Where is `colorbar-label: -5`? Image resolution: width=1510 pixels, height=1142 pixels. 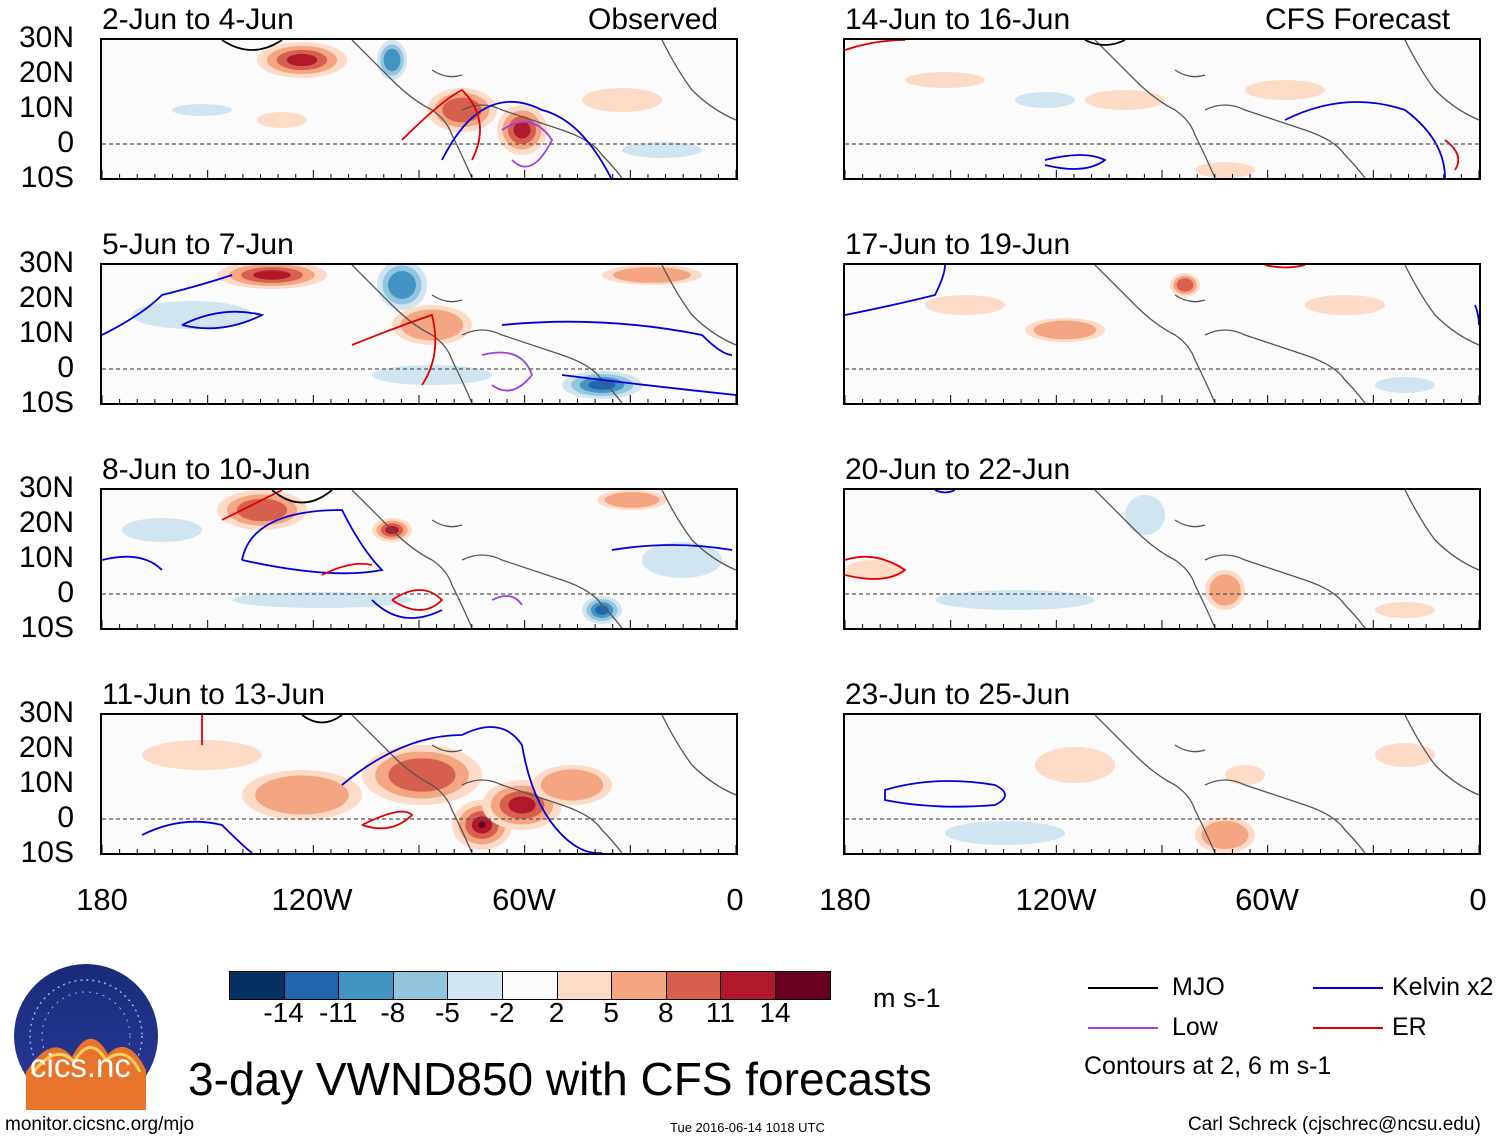
colorbar-label: -5 is located at coordinates (447, 1012).